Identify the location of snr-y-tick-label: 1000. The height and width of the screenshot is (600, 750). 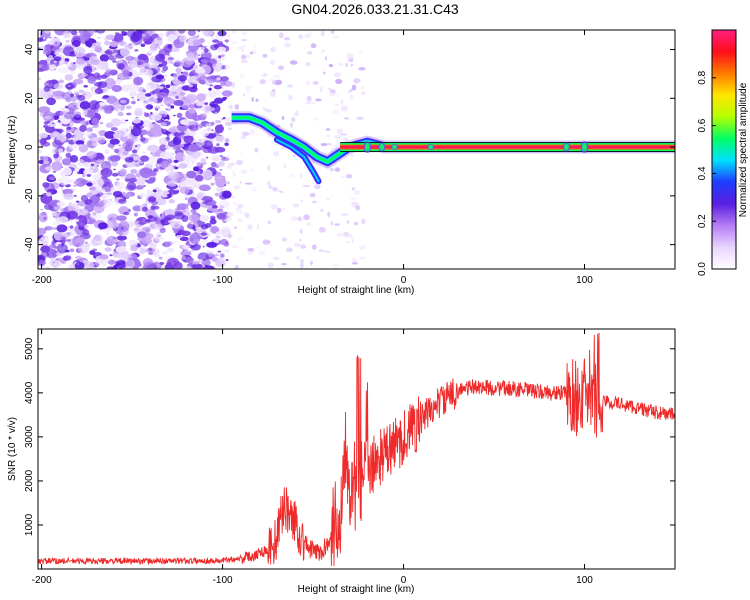
(29, 524).